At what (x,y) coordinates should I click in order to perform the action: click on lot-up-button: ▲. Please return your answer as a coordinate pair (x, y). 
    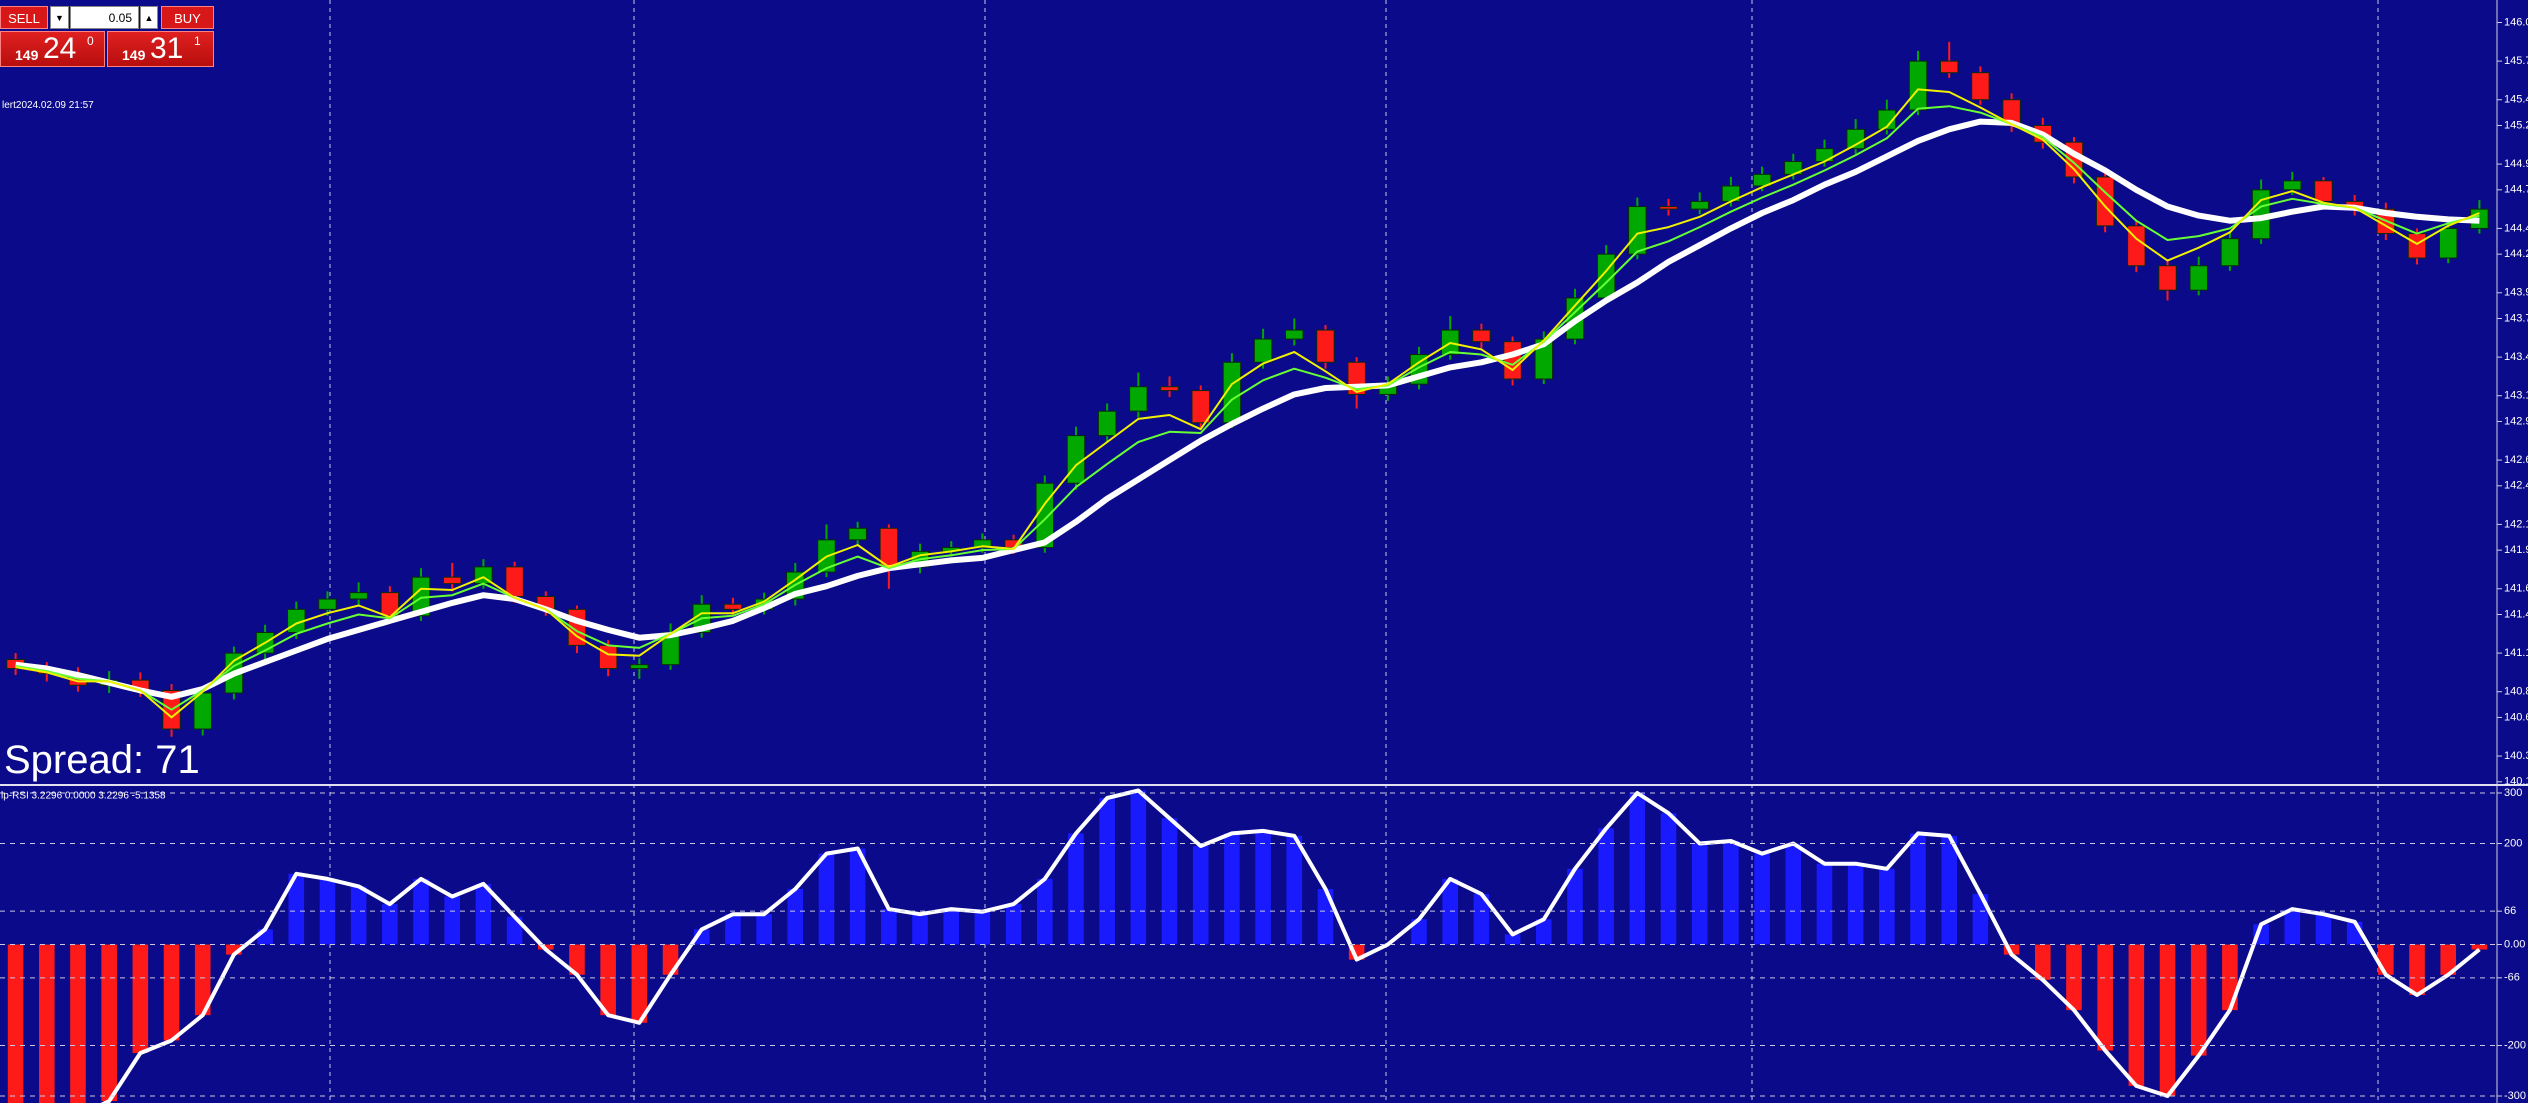
    Looking at the image, I should click on (149, 17).